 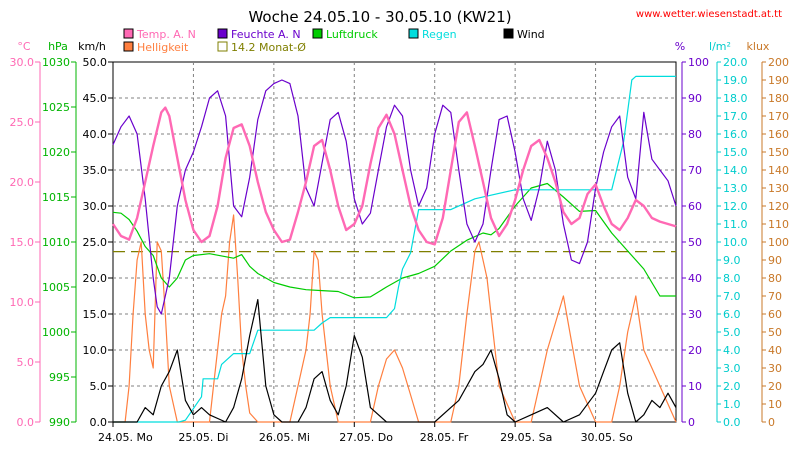 I want to click on axis-unit-label: l/m², so click(x=720, y=46).